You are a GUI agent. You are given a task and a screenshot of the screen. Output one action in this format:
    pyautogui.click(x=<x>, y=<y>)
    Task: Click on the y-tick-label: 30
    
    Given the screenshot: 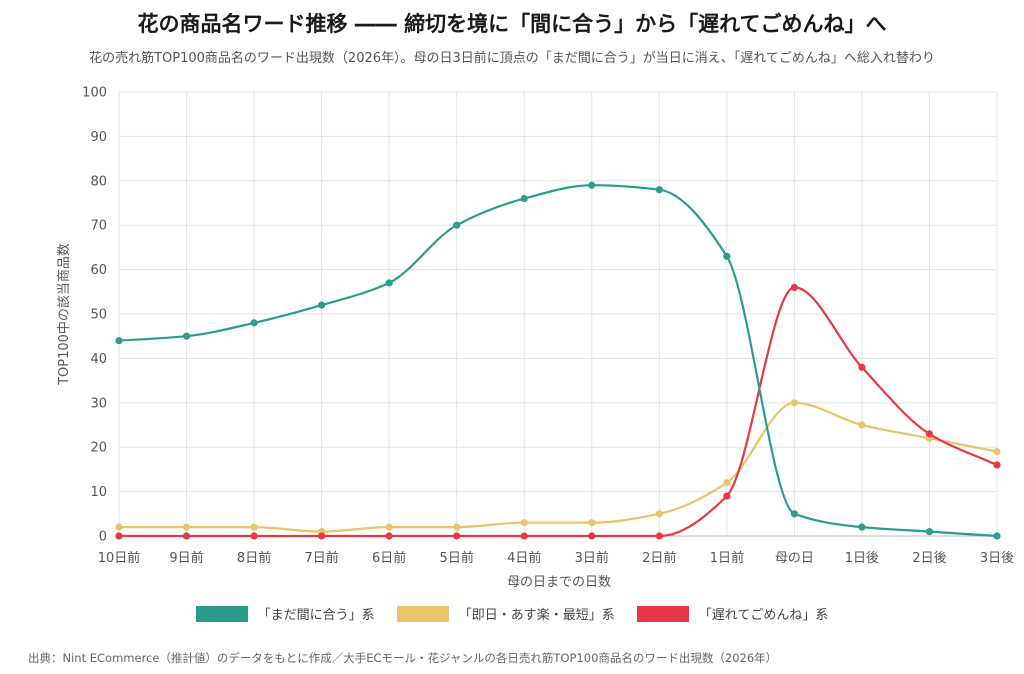 What is the action you would take?
    pyautogui.click(x=98, y=403)
    